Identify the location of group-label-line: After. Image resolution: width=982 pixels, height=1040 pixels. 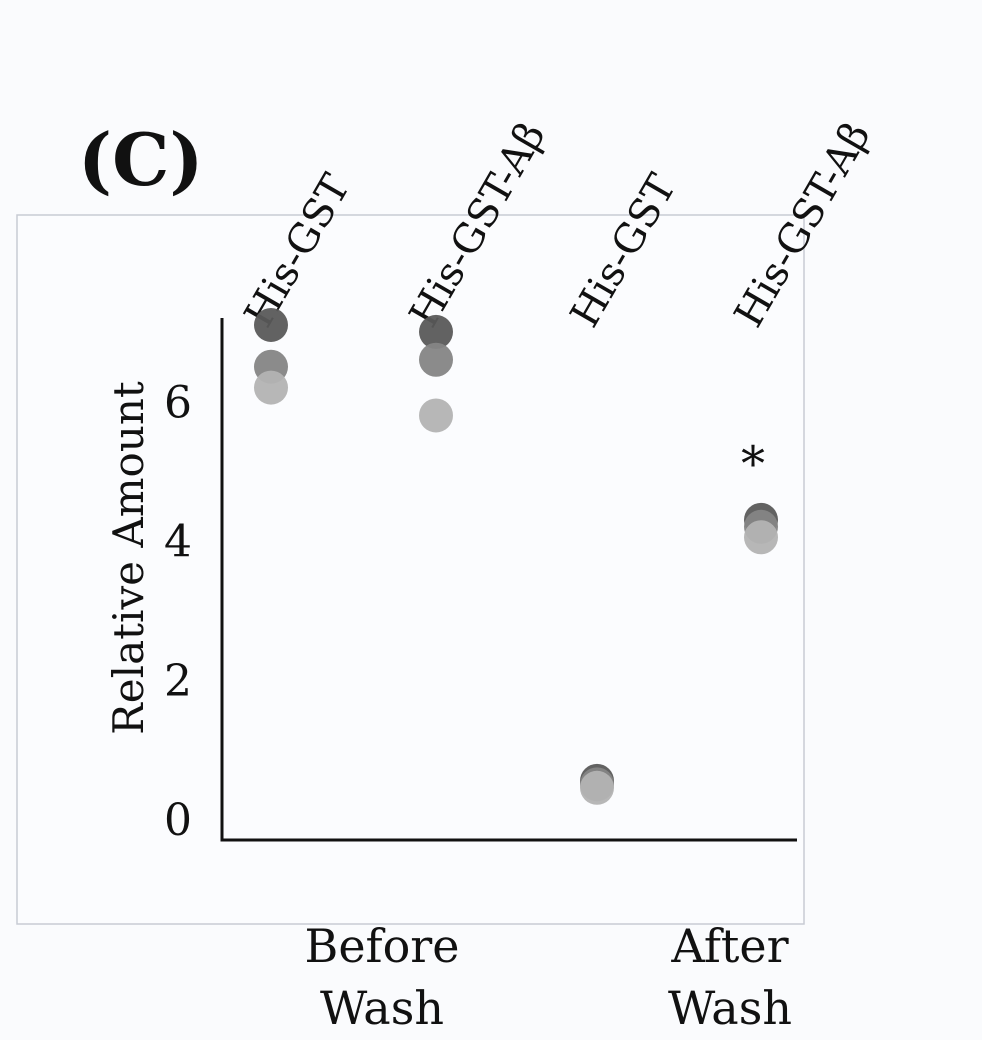
(729, 946).